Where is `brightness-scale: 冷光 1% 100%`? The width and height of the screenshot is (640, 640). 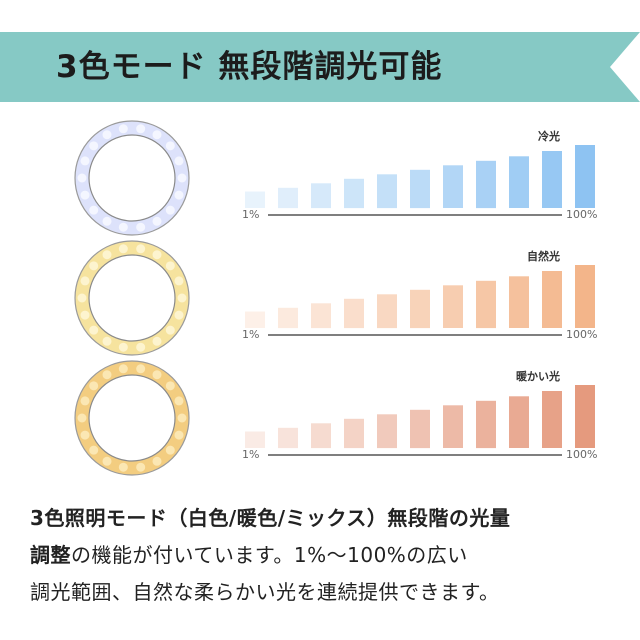 brightness-scale: 冷光 1% 100% is located at coordinates (420, 178).